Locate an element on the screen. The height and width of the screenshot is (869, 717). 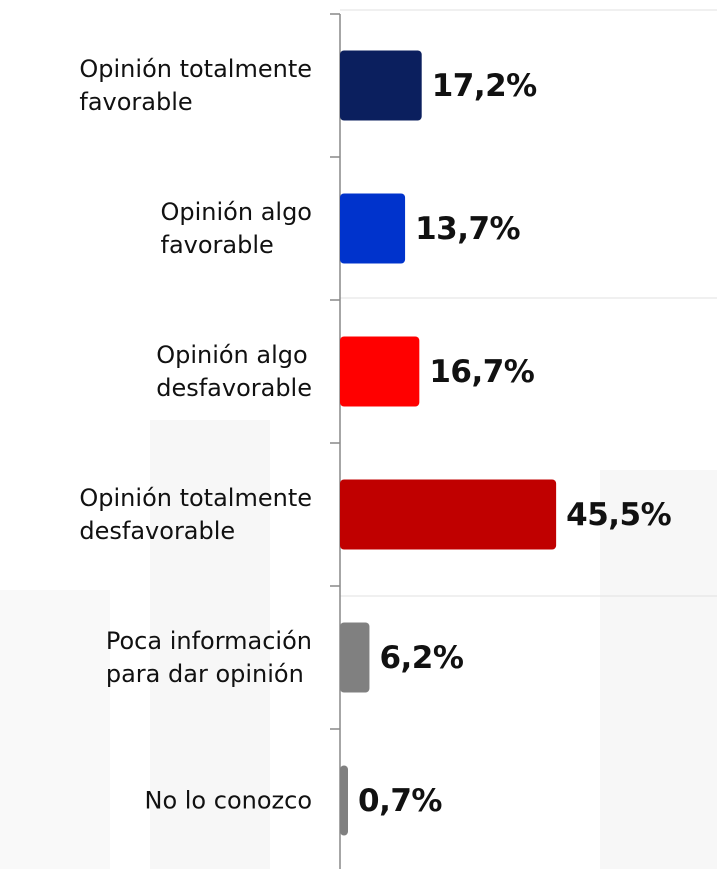
value-label: 16,7% is located at coordinates (482, 371).